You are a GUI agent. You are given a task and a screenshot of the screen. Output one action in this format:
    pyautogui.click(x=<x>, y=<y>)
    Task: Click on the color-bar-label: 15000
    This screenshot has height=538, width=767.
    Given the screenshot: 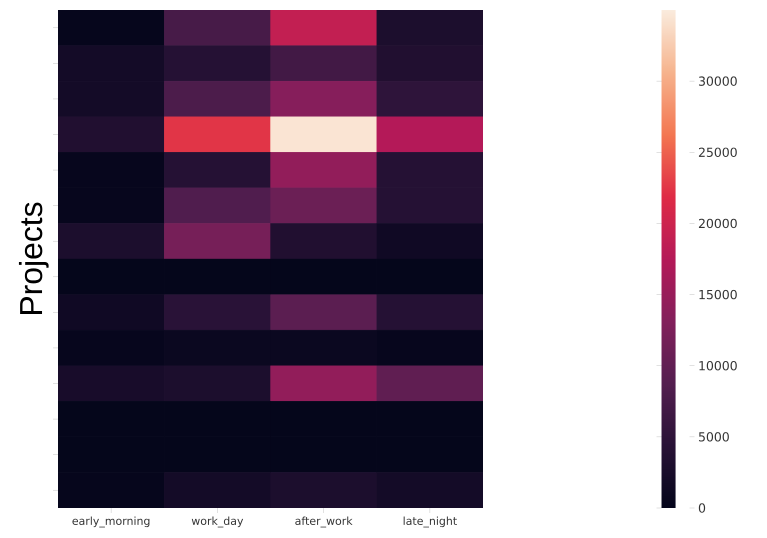 What is the action you would take?
    pyautogui.click(x=718, y=295)
    